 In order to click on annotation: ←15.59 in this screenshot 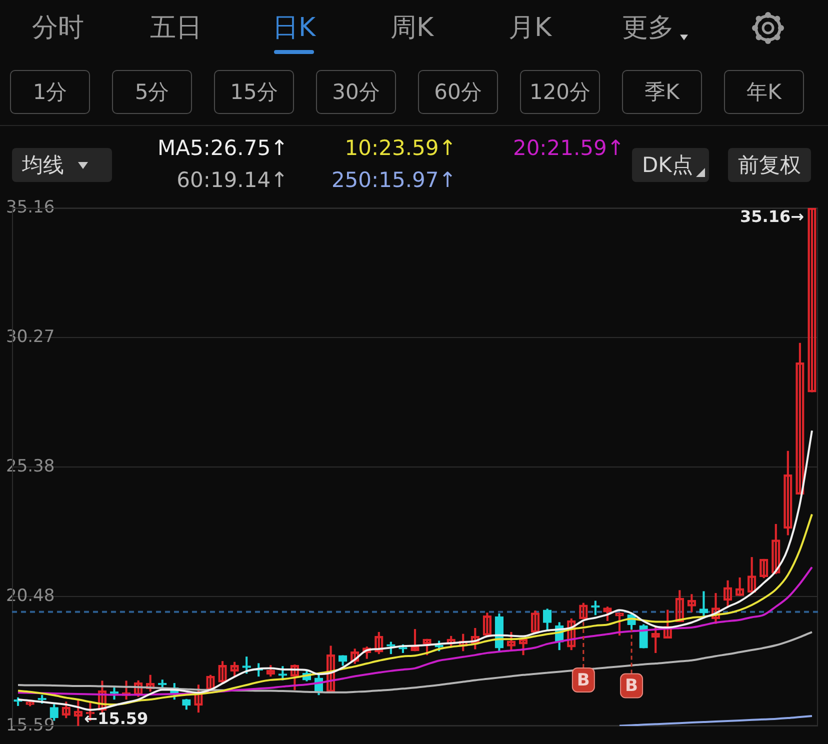, I will do `click(116, 718)`.